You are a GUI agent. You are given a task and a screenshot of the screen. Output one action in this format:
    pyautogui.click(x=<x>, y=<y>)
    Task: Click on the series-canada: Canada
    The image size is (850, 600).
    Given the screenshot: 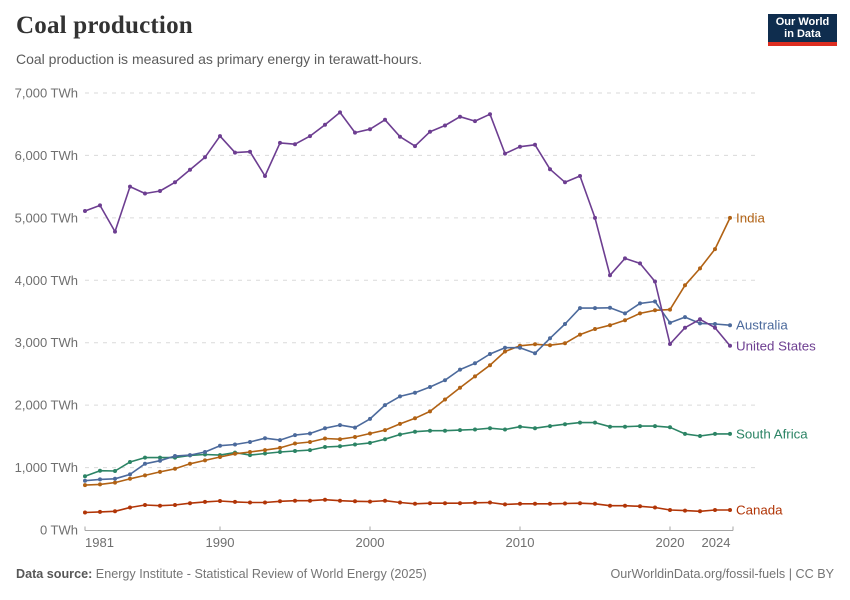 What is the action you would take?
    pyautogui.click(x=433, y=507)
    